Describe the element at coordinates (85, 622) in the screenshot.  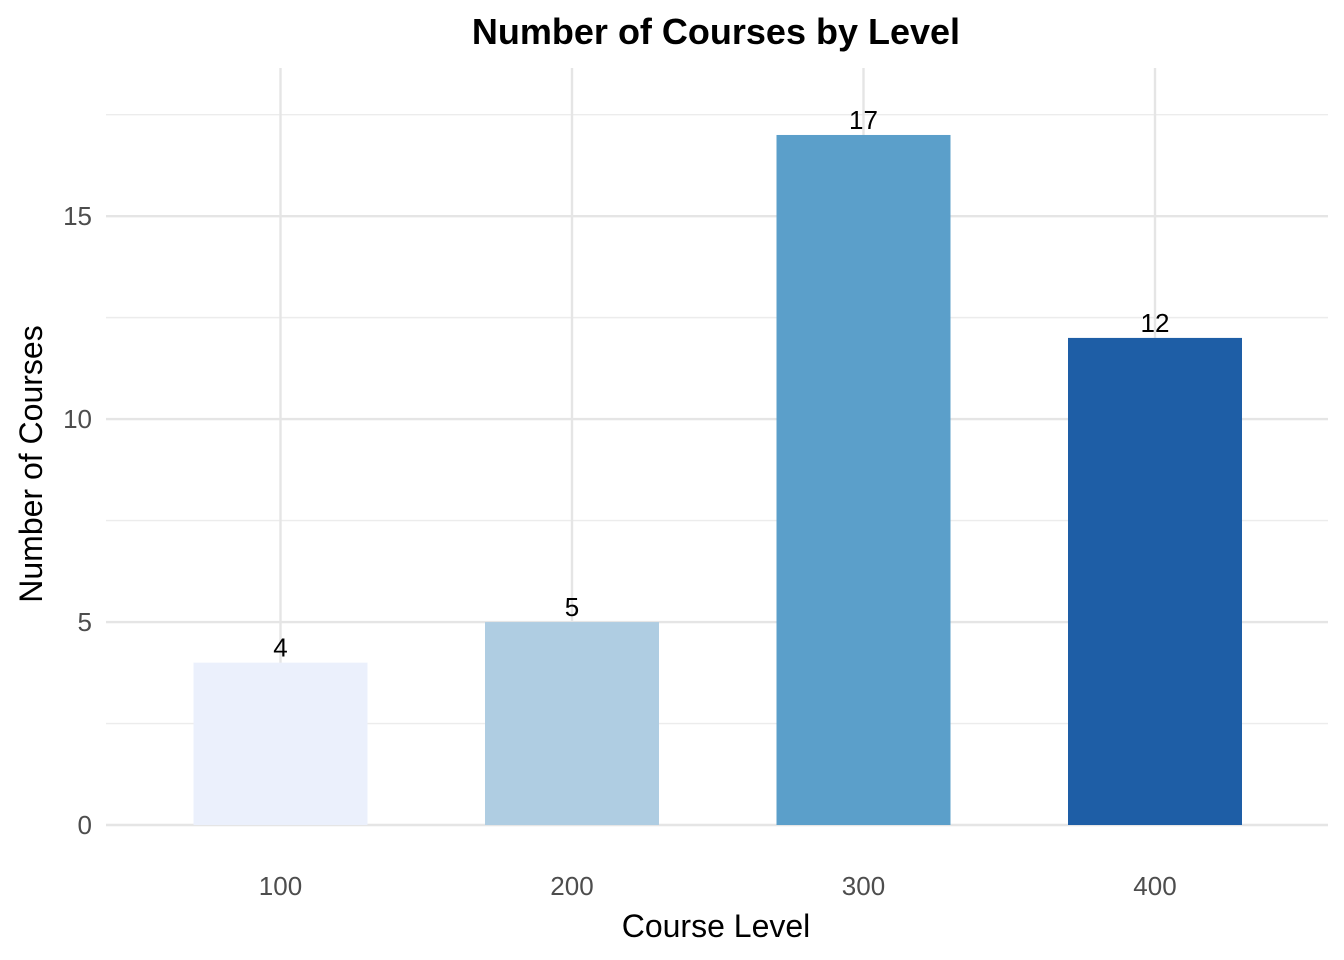
I see `y-tick-label: 5` at that location.